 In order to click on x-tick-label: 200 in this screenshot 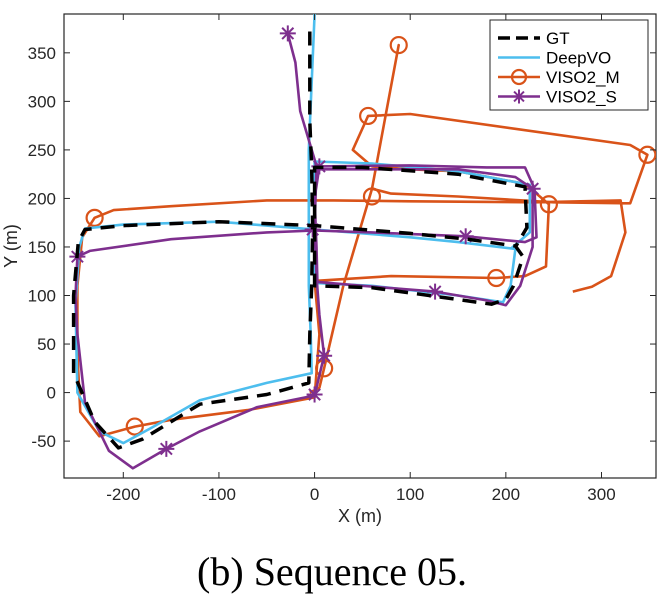, I will do `click(506, 494)`.